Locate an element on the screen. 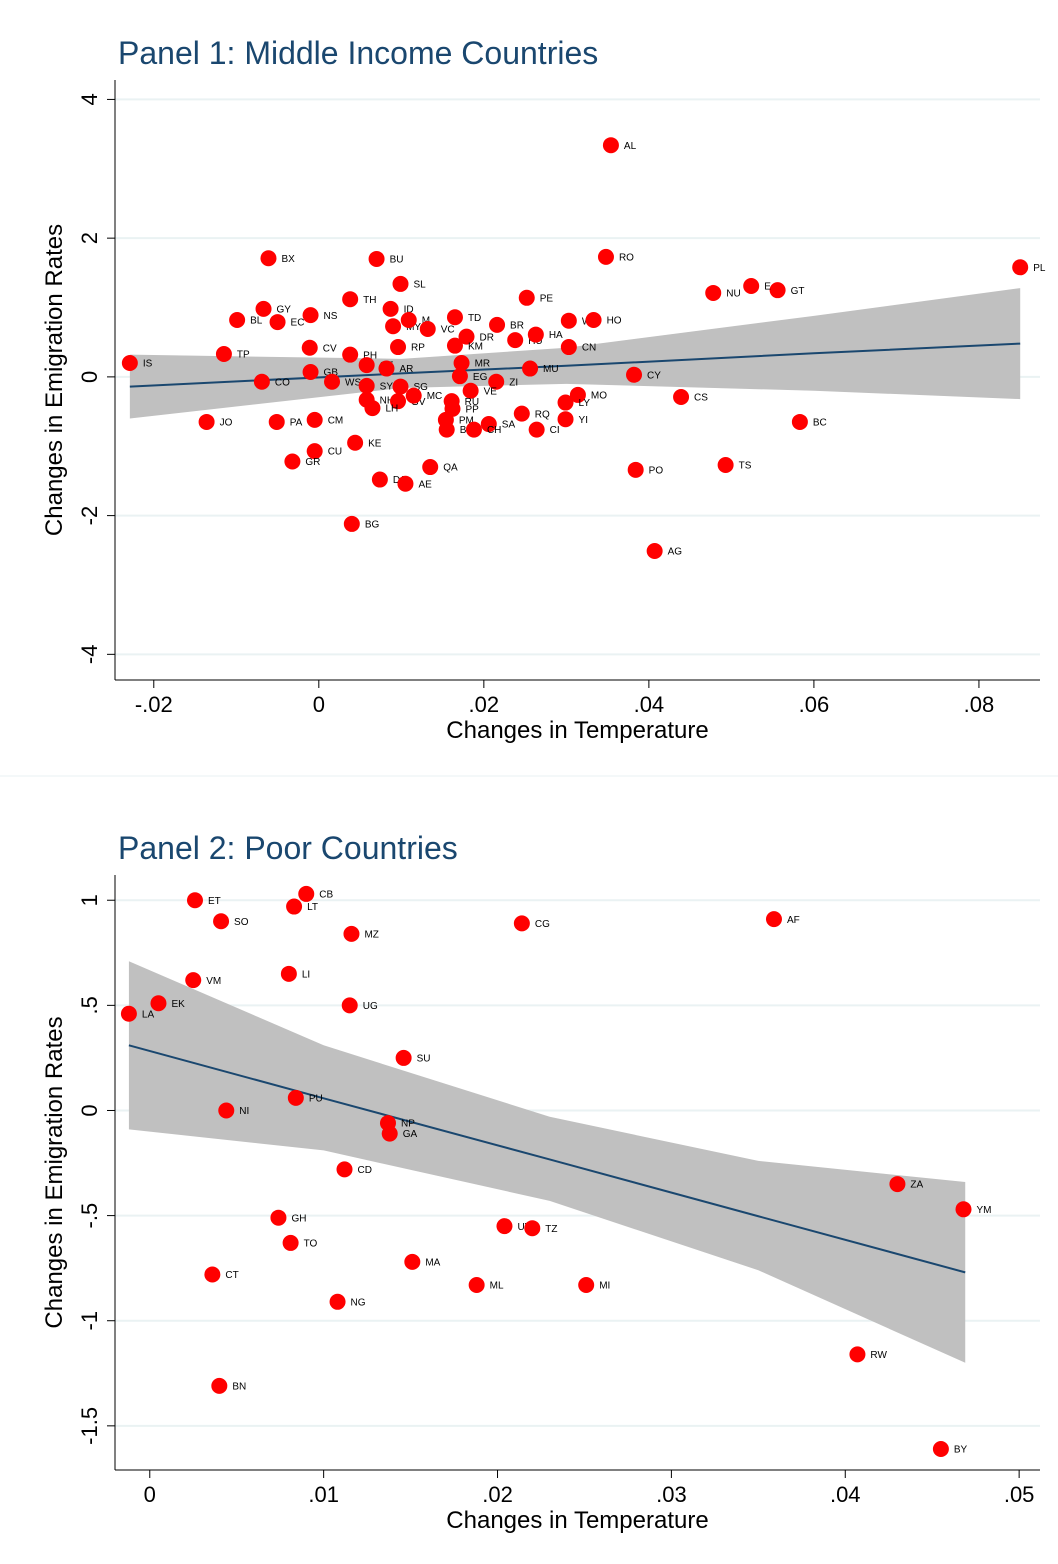 The width and height of the screenshot is (1058, 1564). point-label: NG is located at coordinates (358, 1302).